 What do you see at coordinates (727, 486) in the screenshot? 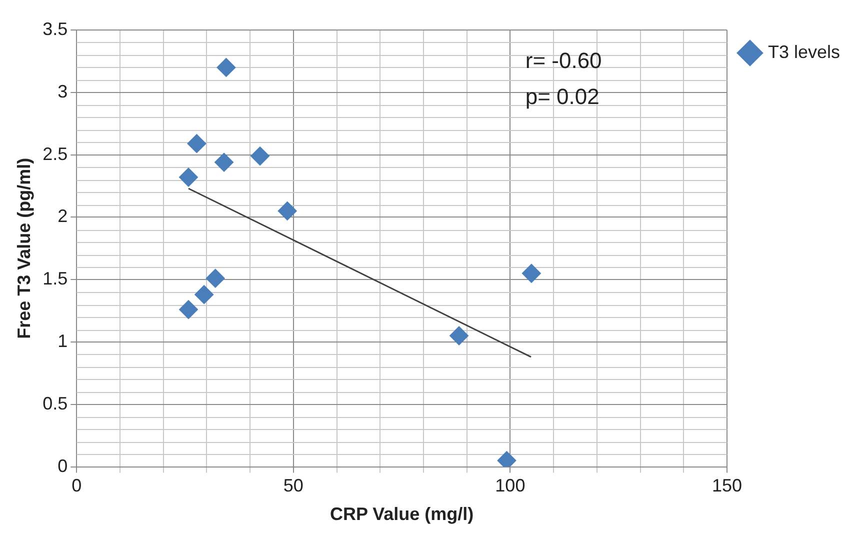
I see `x-tick-label: 150` at bounding box center [727, 486].